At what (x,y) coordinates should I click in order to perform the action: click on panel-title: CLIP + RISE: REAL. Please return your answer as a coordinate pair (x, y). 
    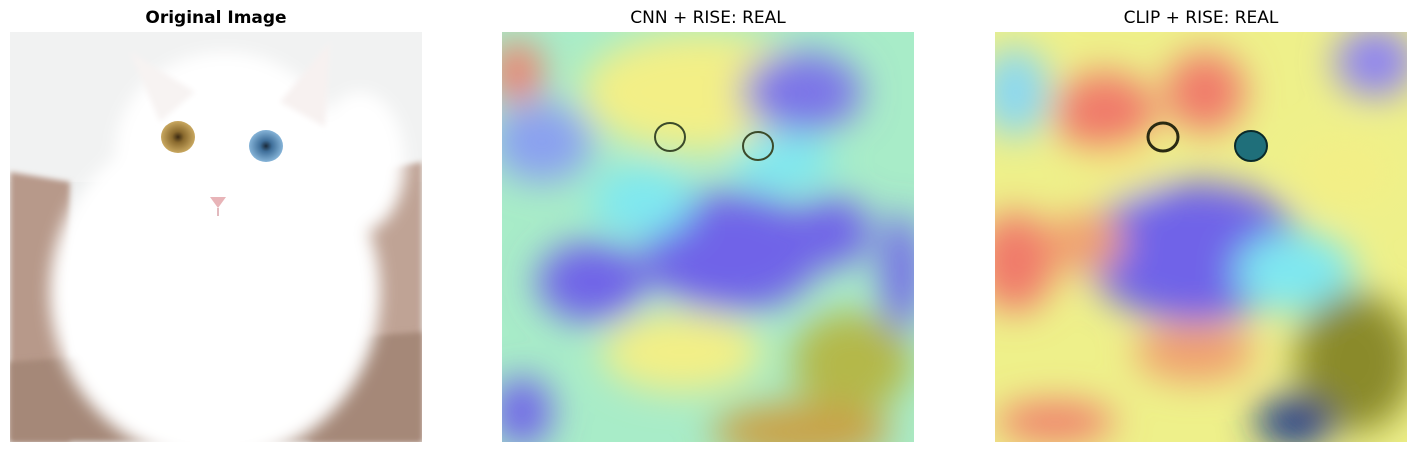
    Looking at the image, I should click on (1201, 18).